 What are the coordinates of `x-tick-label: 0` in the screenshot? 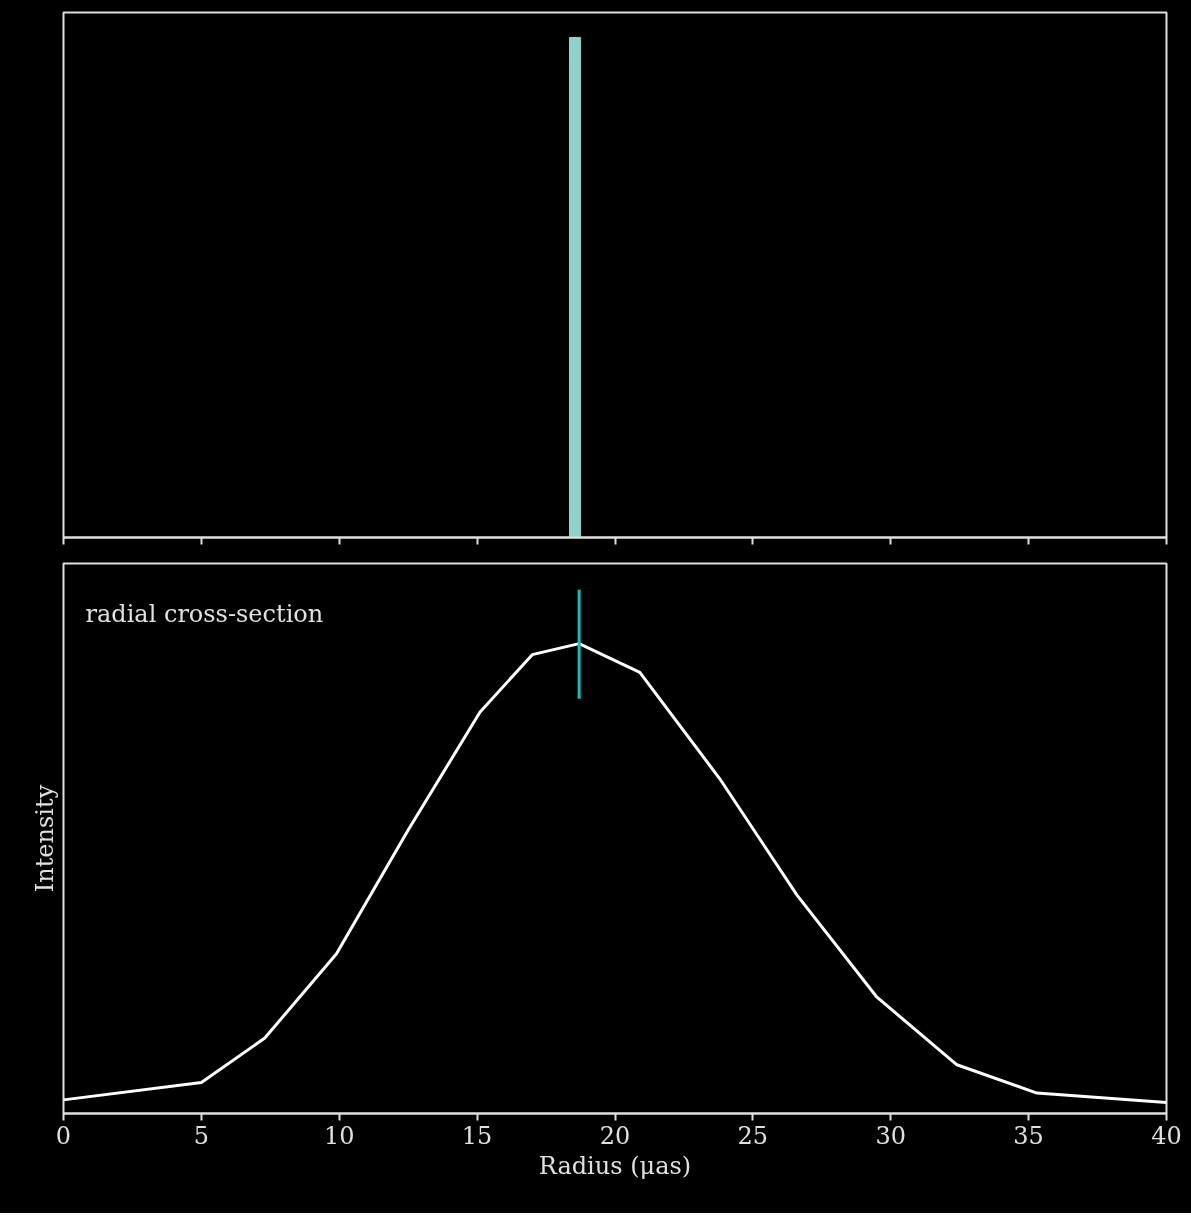 It's located at (63, 1135).